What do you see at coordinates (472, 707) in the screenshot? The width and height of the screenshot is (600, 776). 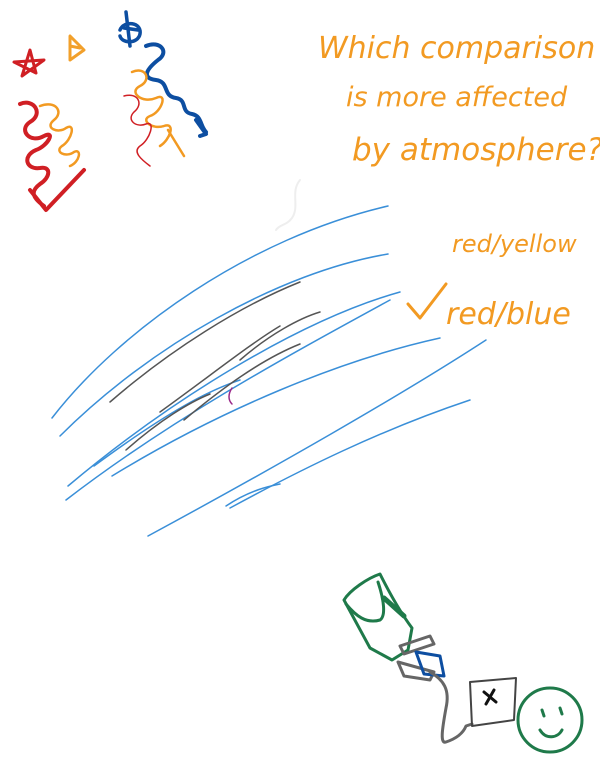 I see `camera-icon` at bounding box center [472, 707].